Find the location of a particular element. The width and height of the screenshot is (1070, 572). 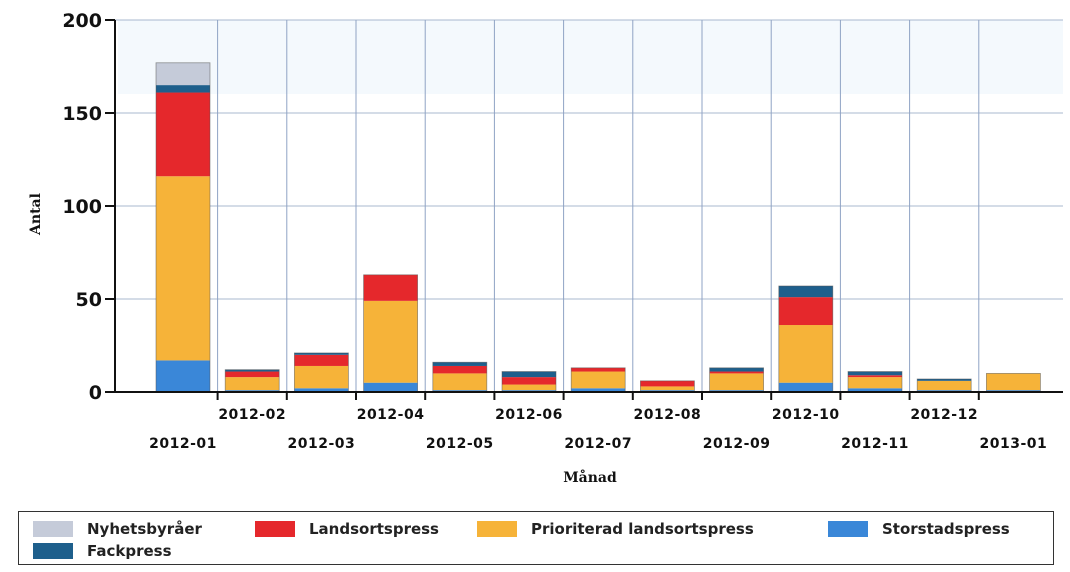

x-tick-label: 2012-10 is located at coordinates (806, 415).